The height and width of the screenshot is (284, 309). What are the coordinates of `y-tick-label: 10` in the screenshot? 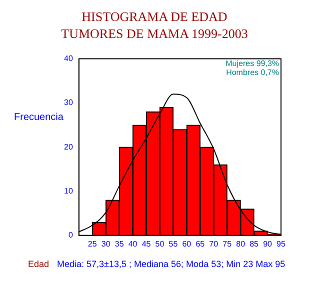 It's located at (69, 191).